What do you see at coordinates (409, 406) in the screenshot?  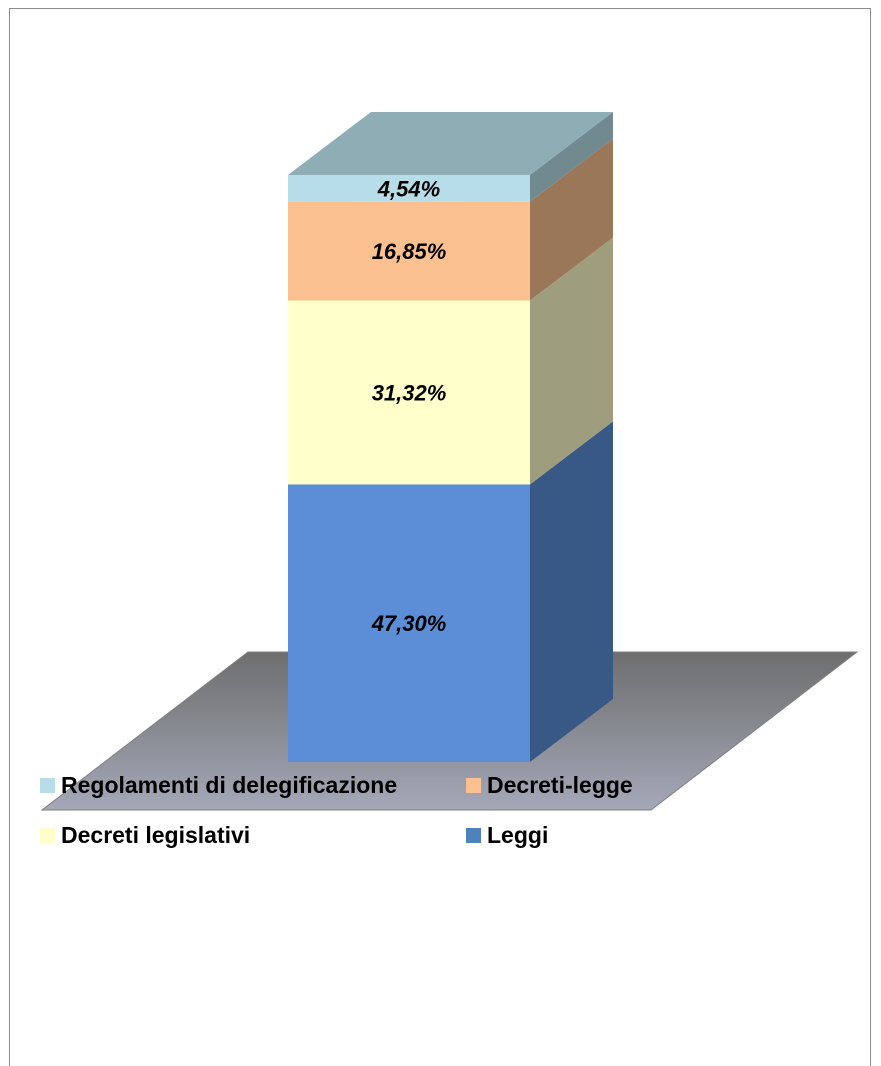 I see `data-labels: 47,30% 31,32% 16,85% 4,54%` at bounding box center [409, 406].